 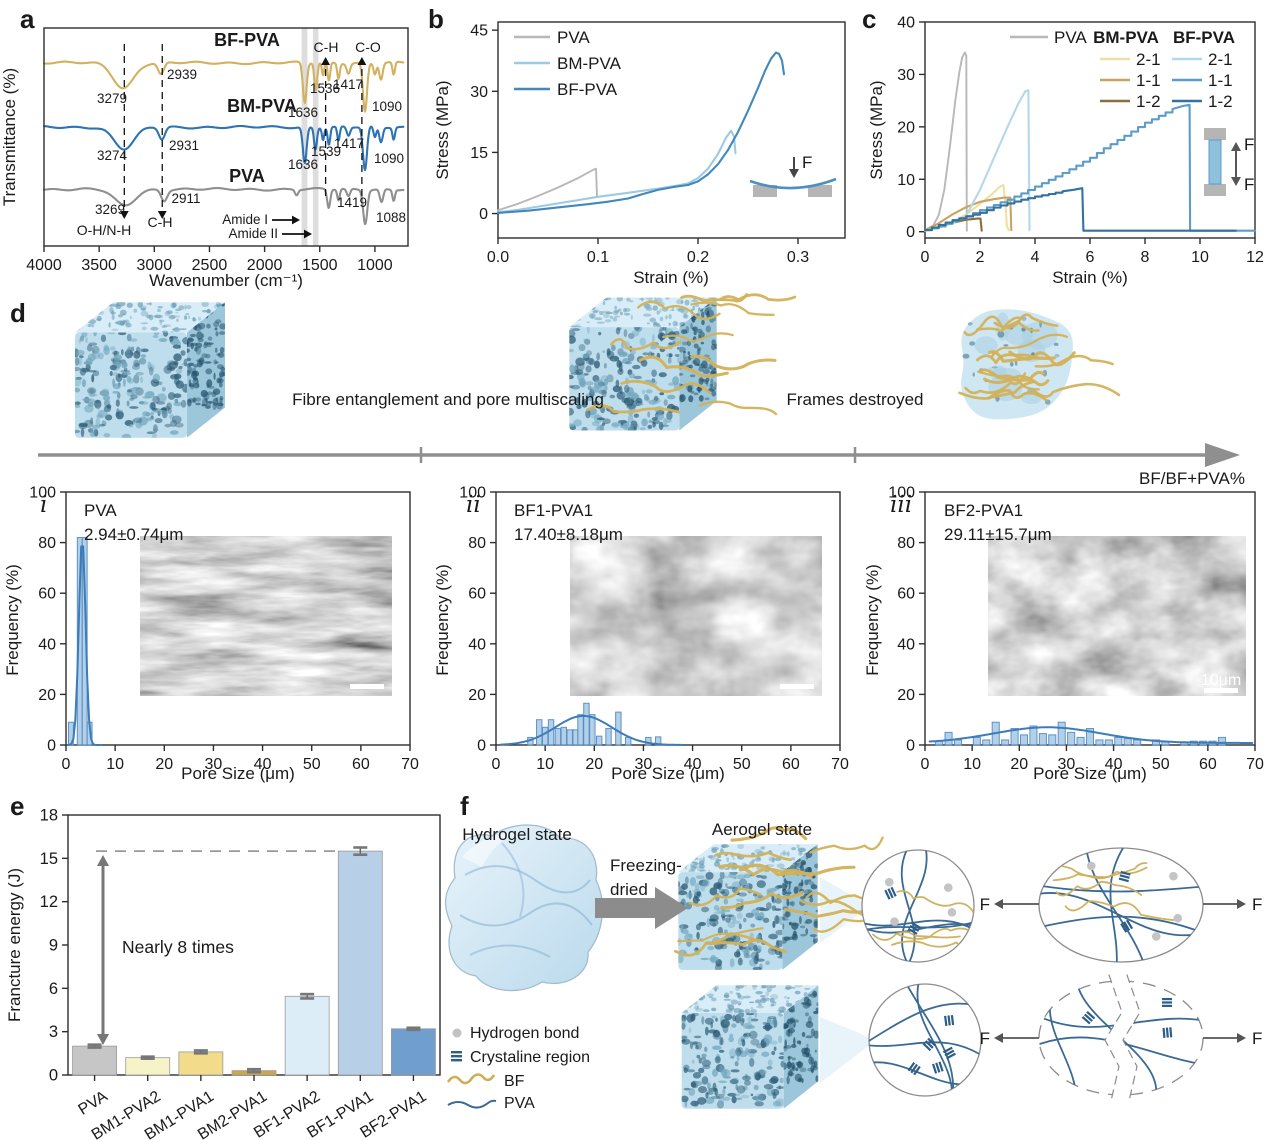 I want to click on legend-ratio-bf-21: 2-1, so click(x=1220, y=59).